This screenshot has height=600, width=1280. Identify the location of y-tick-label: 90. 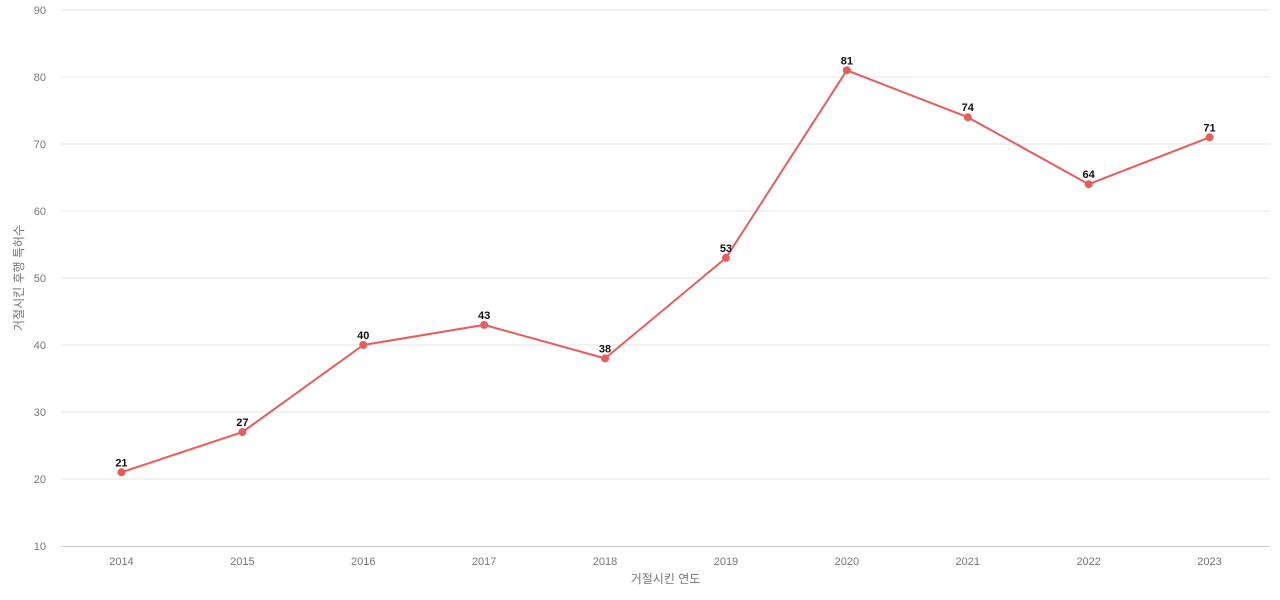
(40, 11).